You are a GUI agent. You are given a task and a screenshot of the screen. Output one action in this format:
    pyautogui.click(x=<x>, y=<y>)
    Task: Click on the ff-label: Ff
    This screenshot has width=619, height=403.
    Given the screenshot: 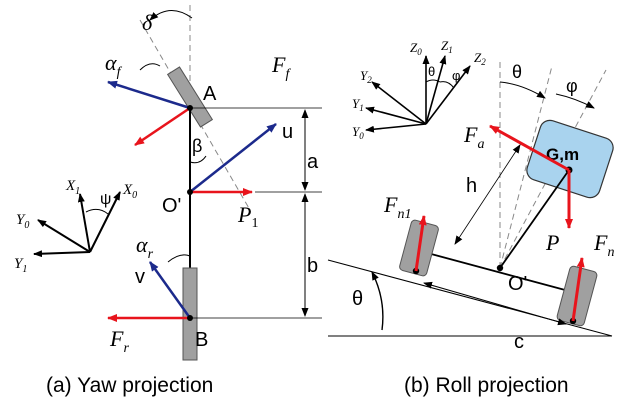 What is the action you would take?
    pyautogui.click(x=281, y=67)
    